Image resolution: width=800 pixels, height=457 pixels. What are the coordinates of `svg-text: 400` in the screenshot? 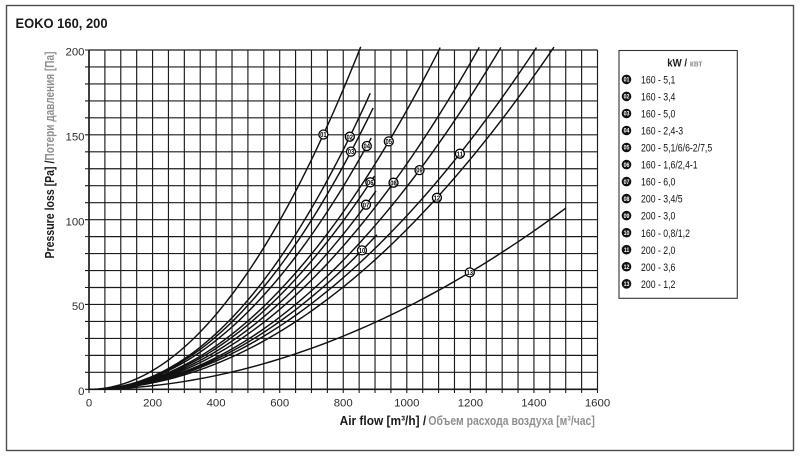 It's located at (216, 403).